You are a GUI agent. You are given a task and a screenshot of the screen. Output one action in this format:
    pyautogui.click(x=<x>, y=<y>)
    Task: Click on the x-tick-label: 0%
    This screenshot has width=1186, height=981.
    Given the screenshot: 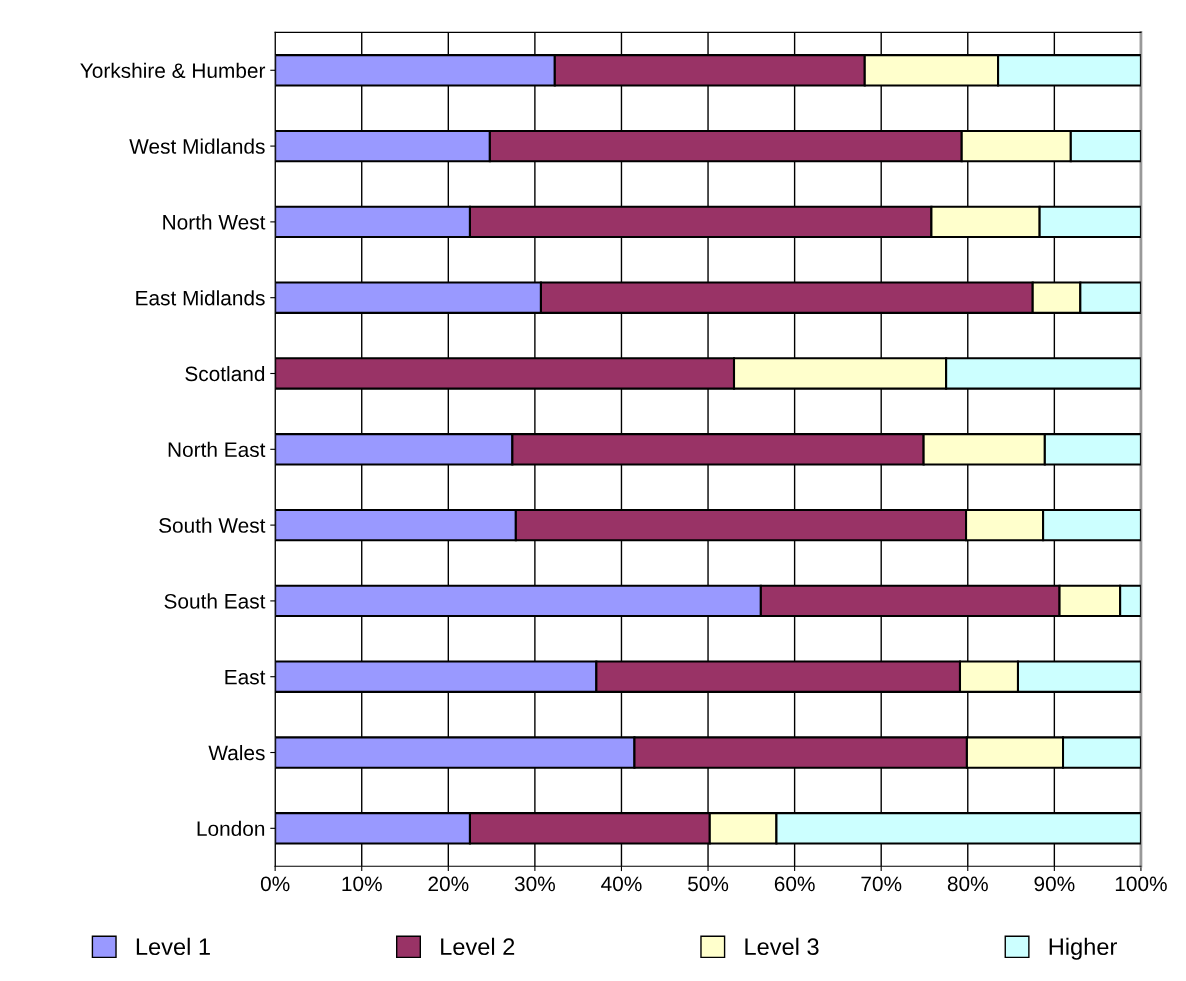 What is the action you would take?
    pyautogui.click(x=275, y=884)
    